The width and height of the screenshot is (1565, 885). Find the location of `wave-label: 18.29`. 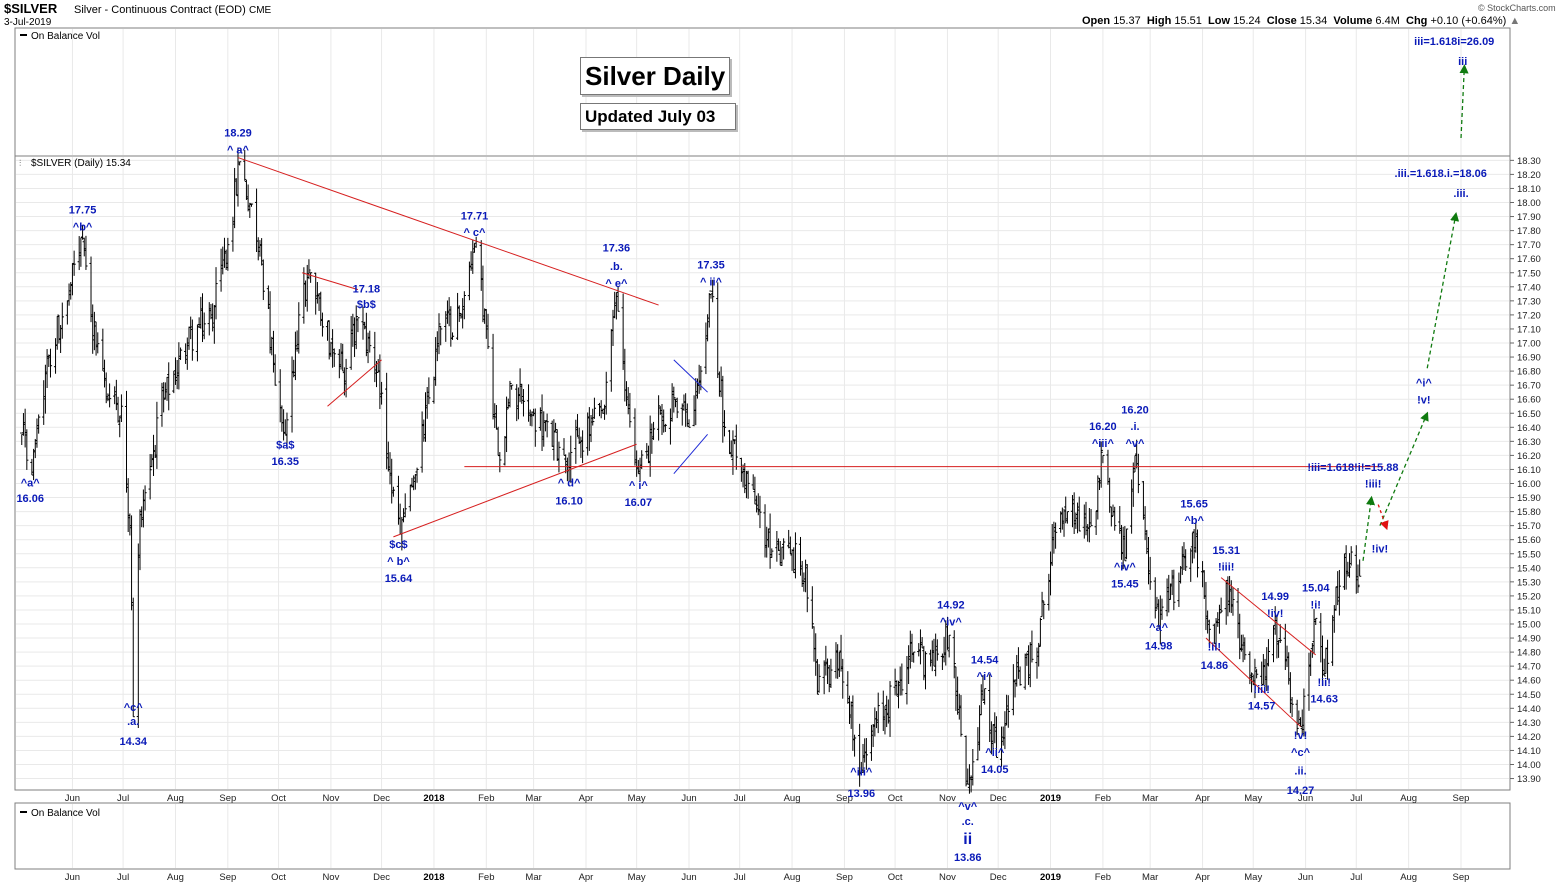

wave-label: 18.29 is located at coordinates (238, 133).